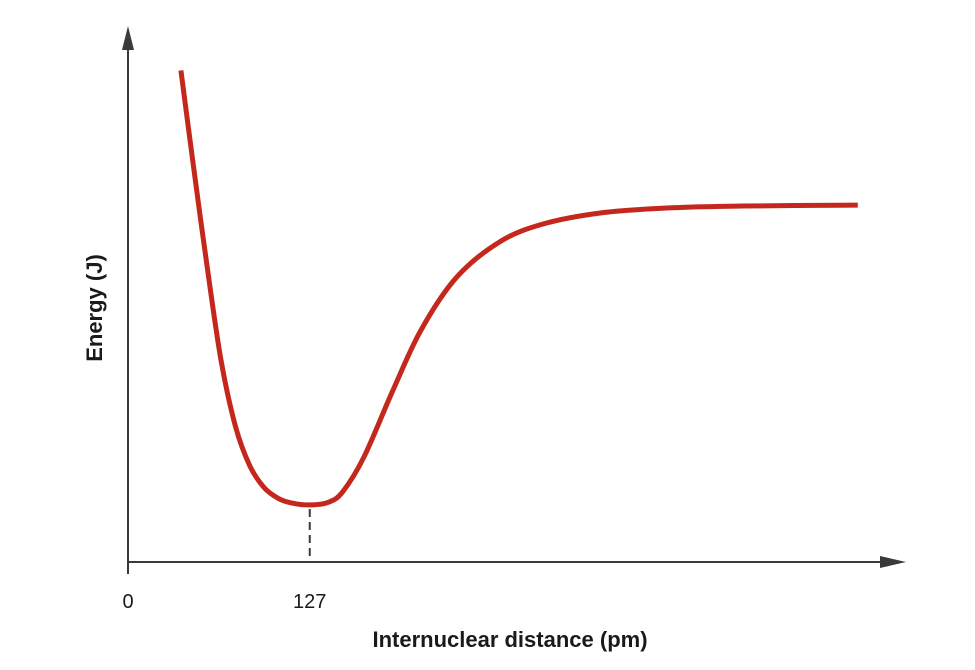  What do you see at coordinates (128, 38) in the screenshot?
I see `y-axis-arrow-icon` at bounding box center [128, 38].